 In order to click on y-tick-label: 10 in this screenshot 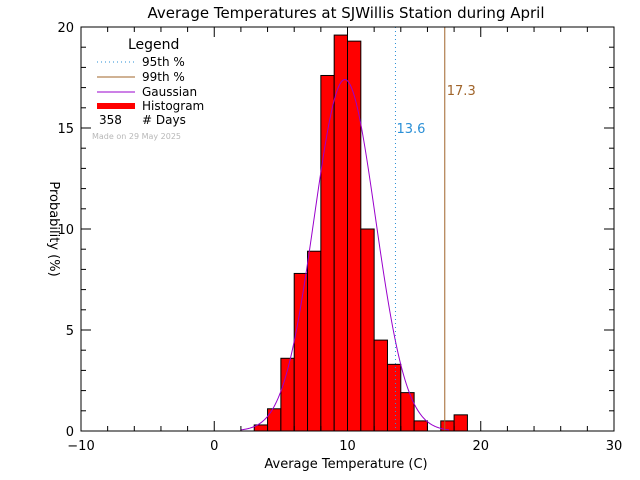, I will do `click(65, 230)`.